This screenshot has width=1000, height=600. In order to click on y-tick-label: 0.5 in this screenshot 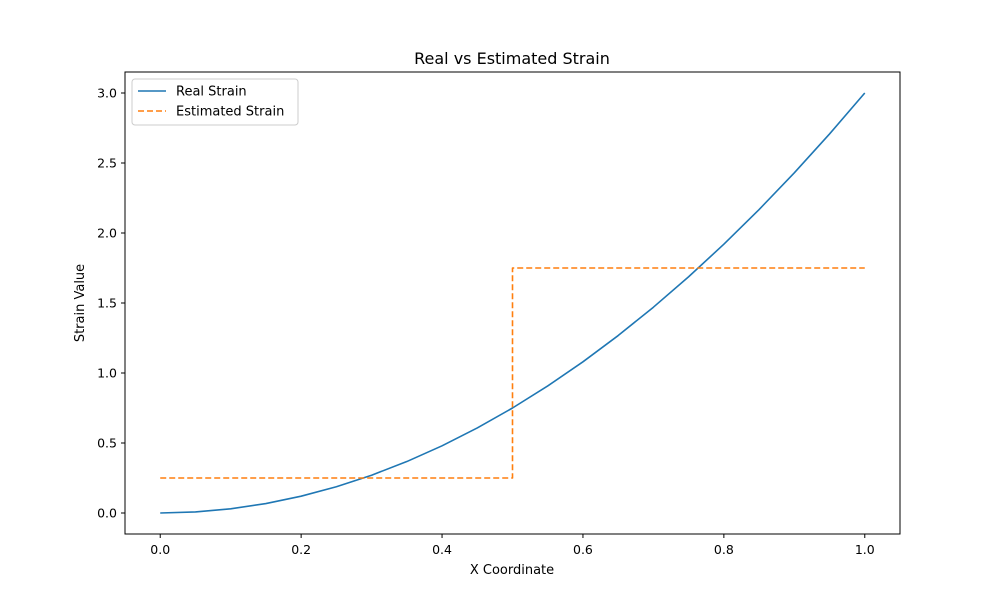, I will do `click(107, 443)`.